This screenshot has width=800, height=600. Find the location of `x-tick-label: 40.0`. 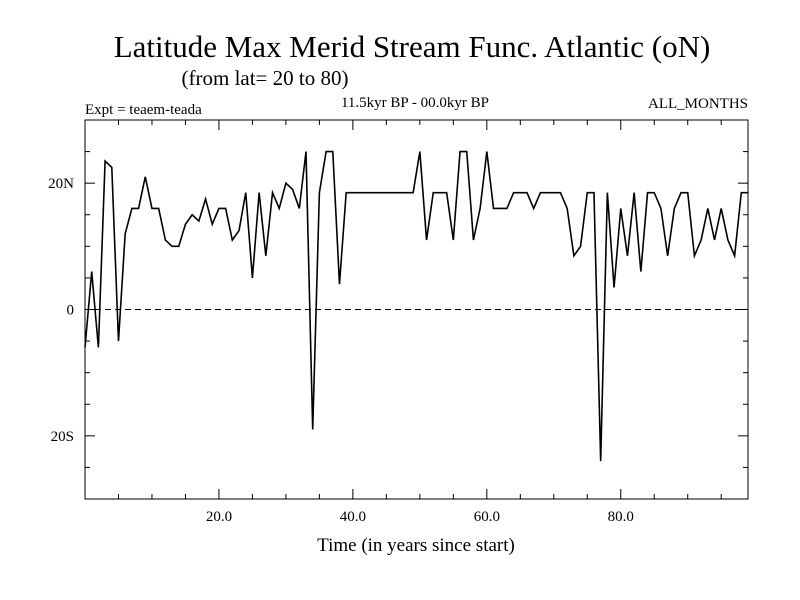

x-tick-label: 40.0 is located at coordinates (353, 517).